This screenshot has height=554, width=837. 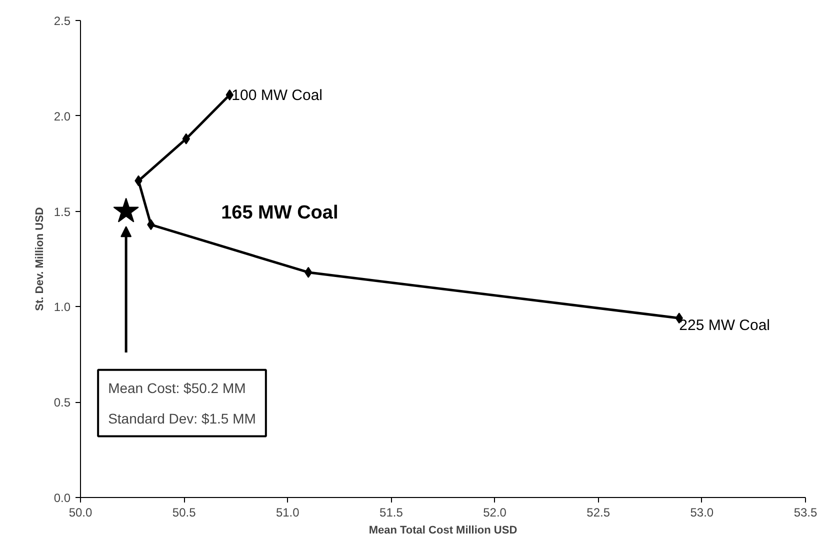 What do you see at coordinates (177, 388) in the screenshot?
I see `annotation: Mean Cost: $50.2 MM` at bounding box center [177, 388].